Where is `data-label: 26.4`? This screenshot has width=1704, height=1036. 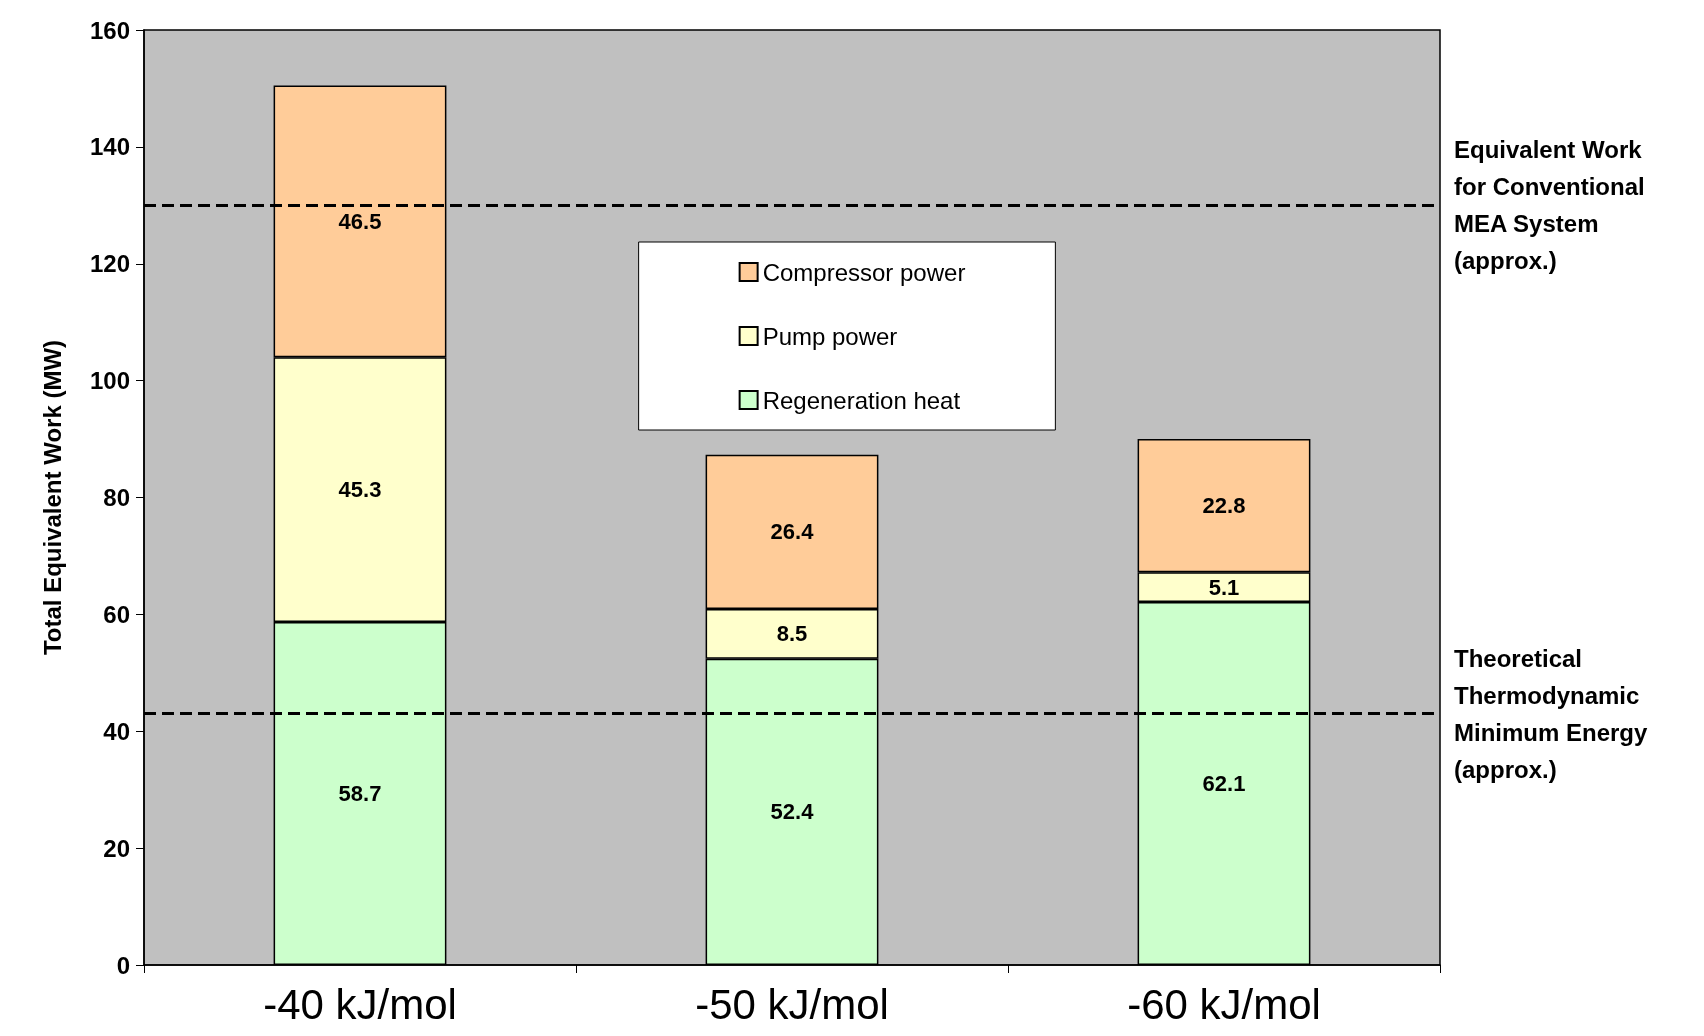
data-label: 26.4 is located at coordinates (792, 532).